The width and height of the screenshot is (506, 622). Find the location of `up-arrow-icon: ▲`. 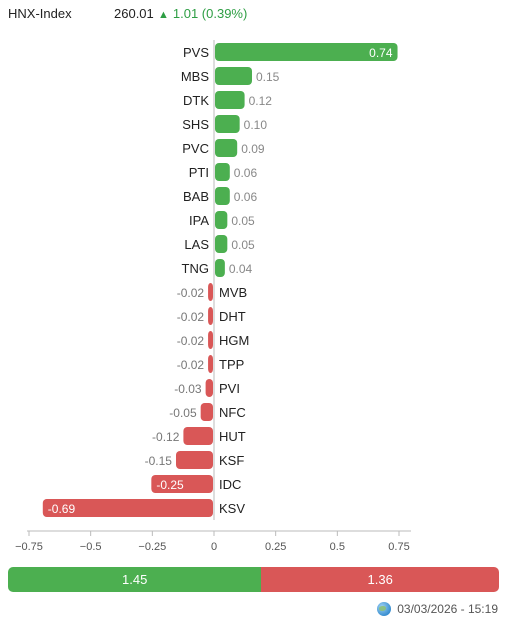

up-arrow-icon: ▲ is located at coordinates (163, 15).